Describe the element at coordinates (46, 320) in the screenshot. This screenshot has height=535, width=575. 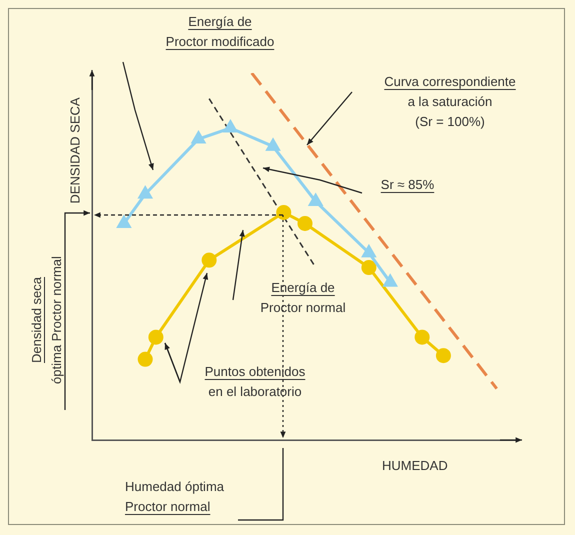
I see `text: Densidad seca óptima Proctor normal` at that location.